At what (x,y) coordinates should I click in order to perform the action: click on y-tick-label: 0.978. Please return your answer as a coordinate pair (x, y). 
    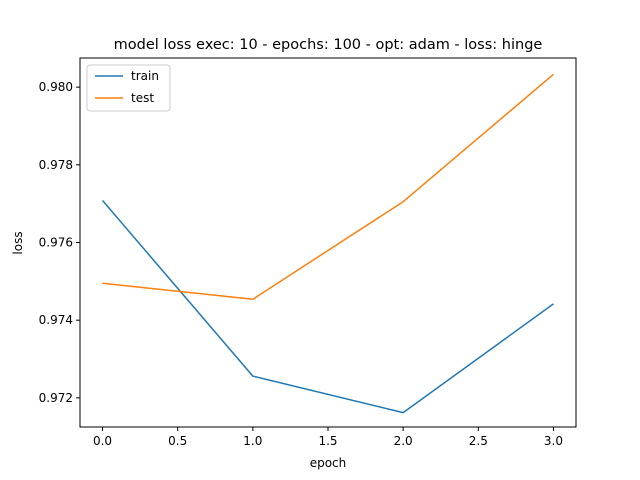
    Looking at the image, I should click on (56, 165).